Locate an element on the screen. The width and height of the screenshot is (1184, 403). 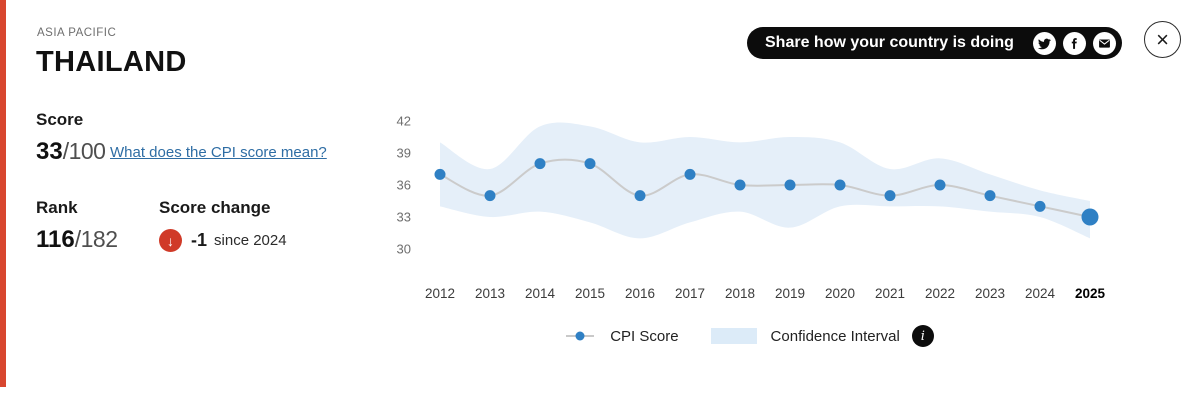
score-denominator: /100 is located at coordinates (84, 151).